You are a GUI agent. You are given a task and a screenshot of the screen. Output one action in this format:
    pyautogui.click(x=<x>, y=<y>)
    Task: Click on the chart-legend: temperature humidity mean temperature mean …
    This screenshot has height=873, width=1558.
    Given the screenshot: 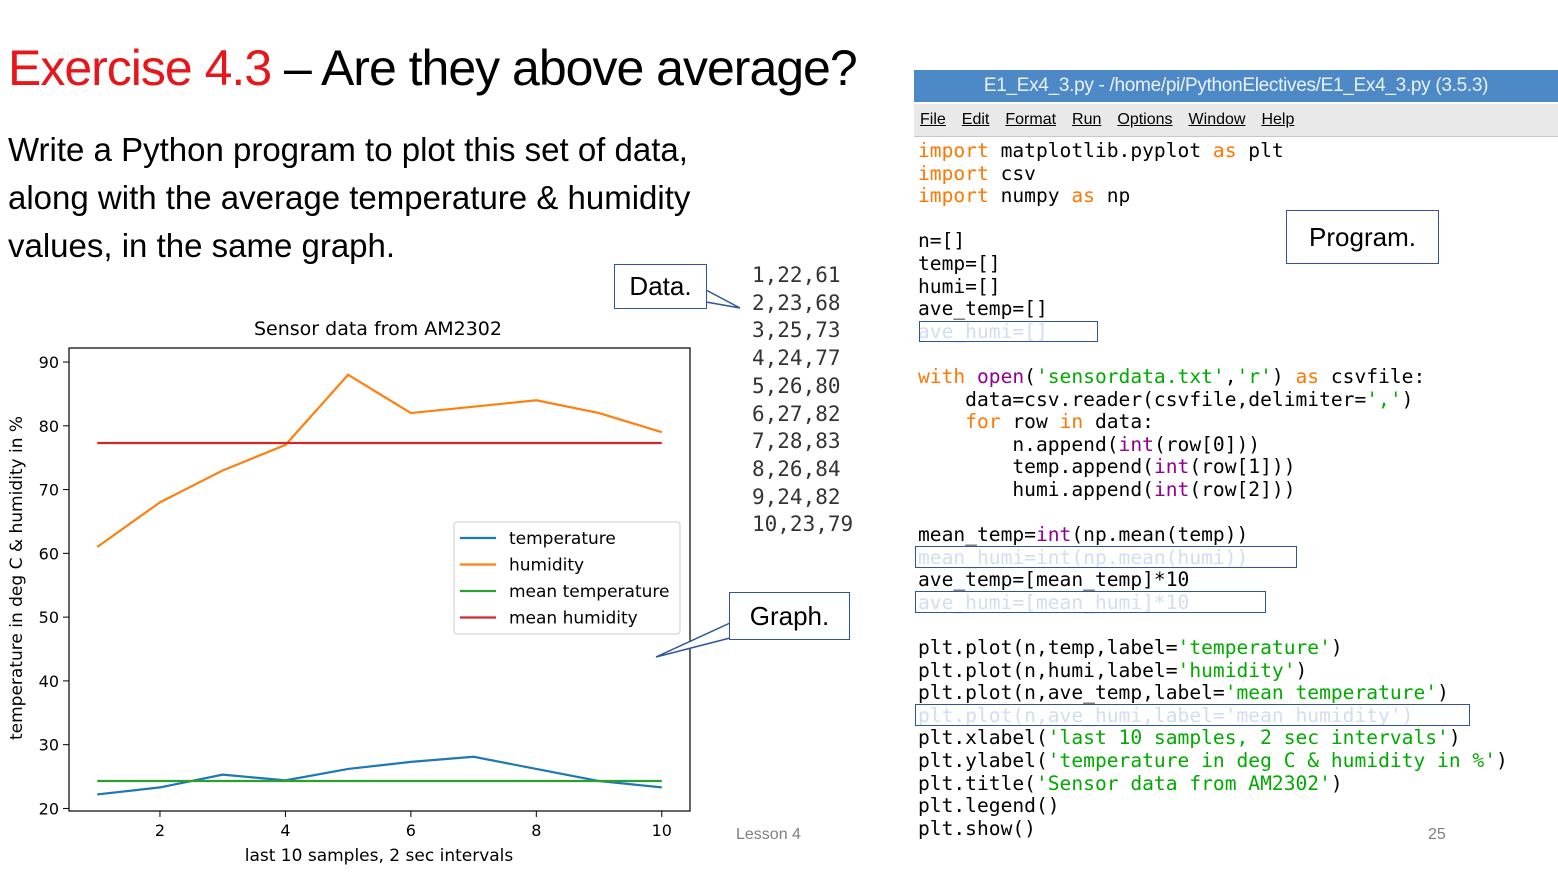 What is the action you would take?
    pyautogui.click(x=567, y=578)
    